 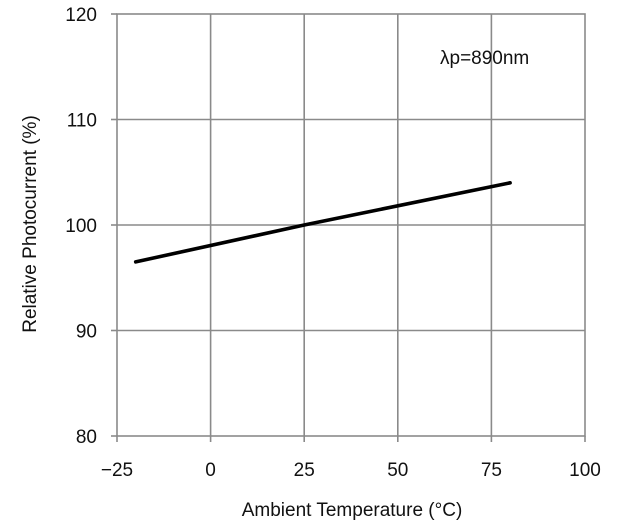 I want to click on y-tick-label: 90, so click(x=86, y=332).